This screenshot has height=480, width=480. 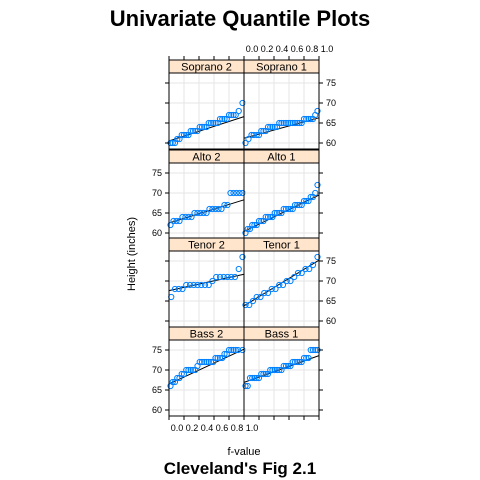 What do you see at coordinates (157, 390) in the screenshot?
I see `y-tick-label: 65` at bounding box center [157, 390].